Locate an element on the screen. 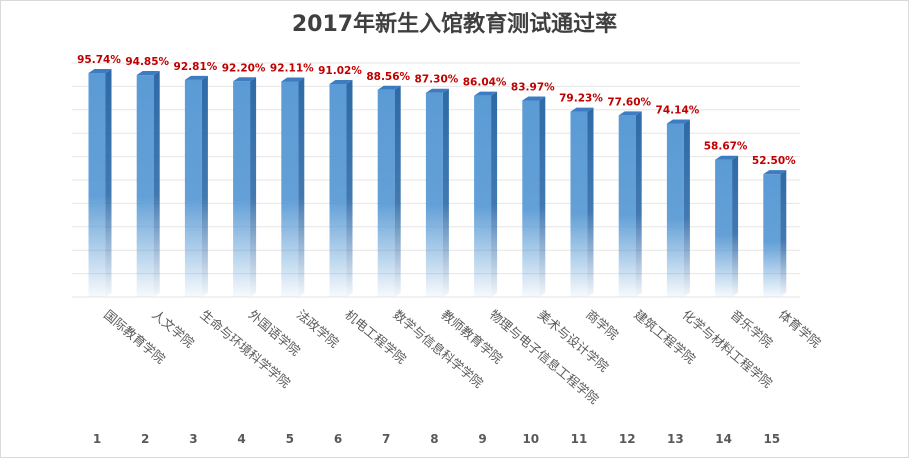  rank-label: 3 is located at coordinates (193, 439).